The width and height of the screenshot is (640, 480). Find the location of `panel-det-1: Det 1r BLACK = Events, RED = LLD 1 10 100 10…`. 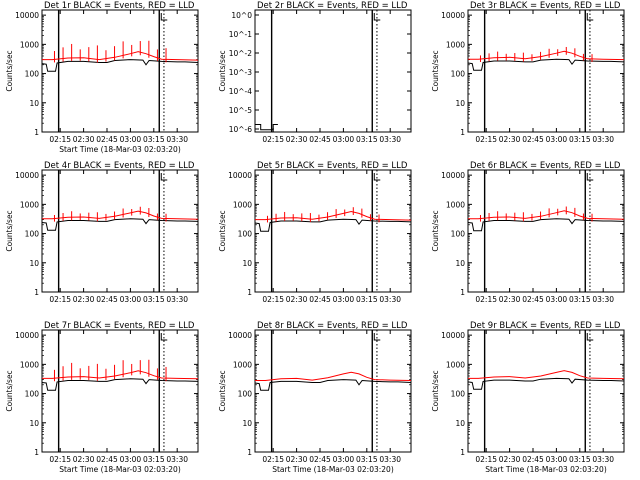

panel-det-1: Det 1r BLACK = Events, RED = LLD 1 10 100 10… is located at coordinates (102, 77).